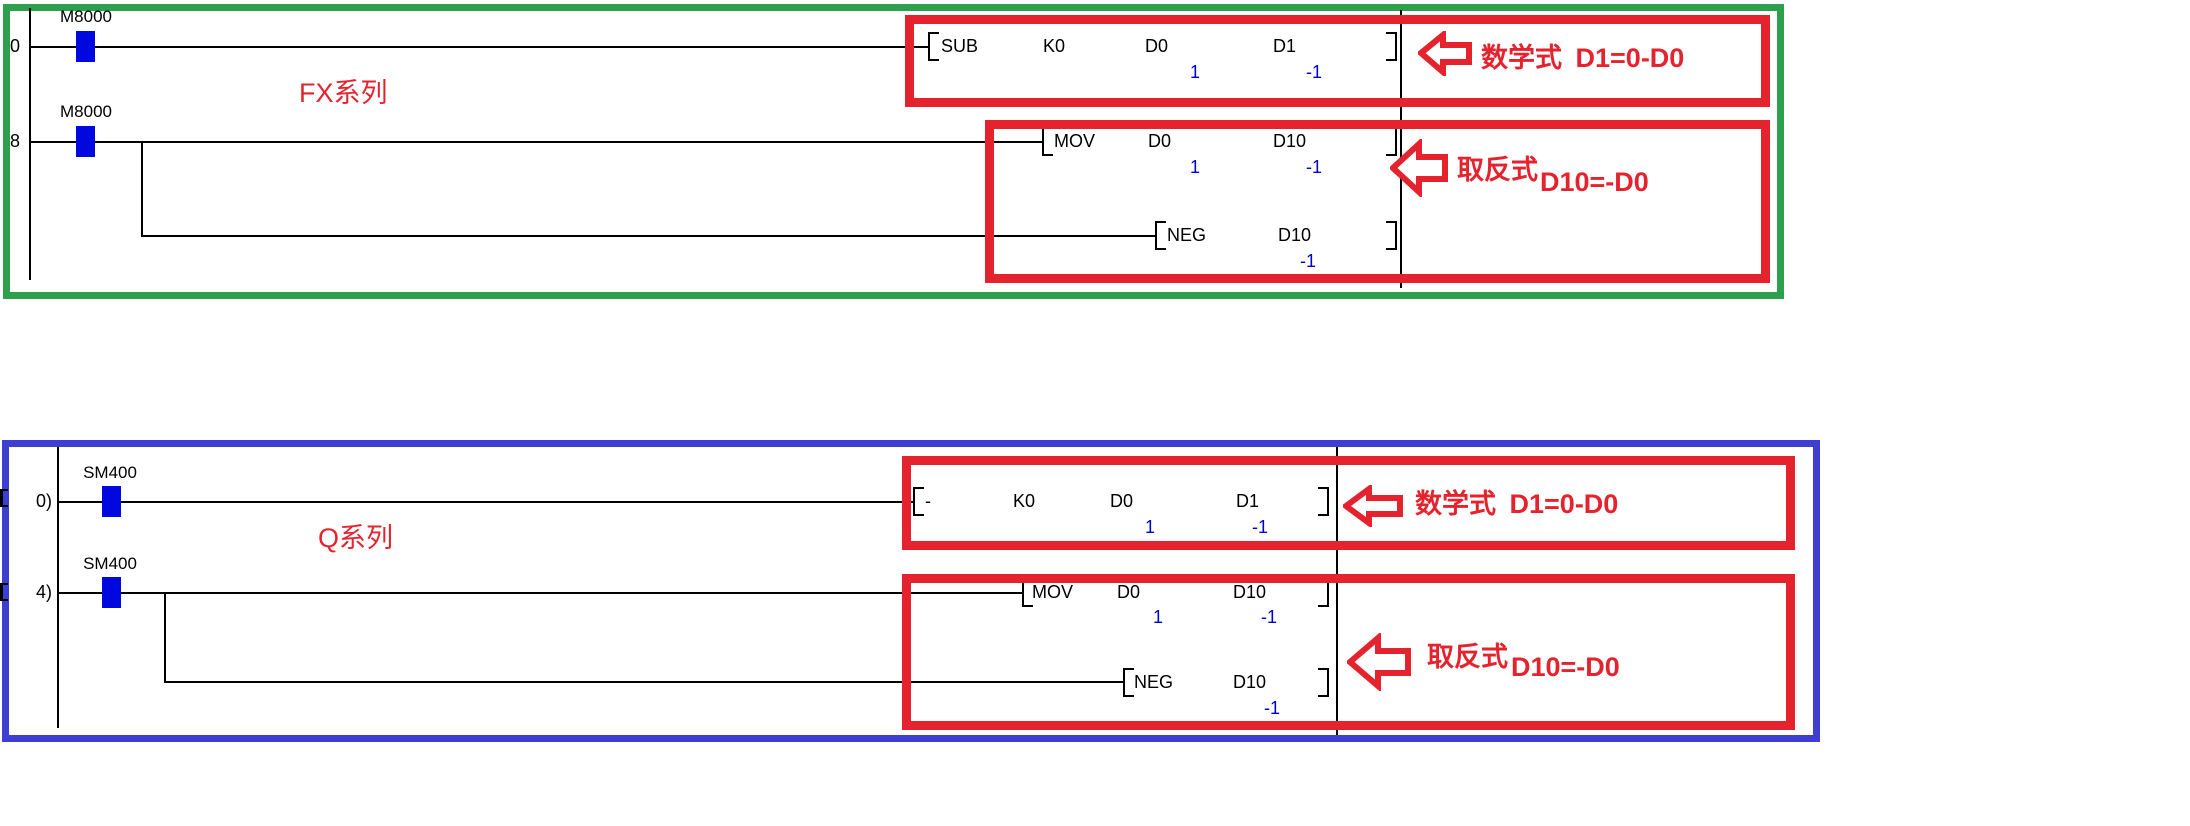 The width and height of the screenshot is (2190, 826). What do you see at coordinates (43, 592) in the screenshot?
I see `q-rung4-step-number: 4)` at bounding box center [43, 592].